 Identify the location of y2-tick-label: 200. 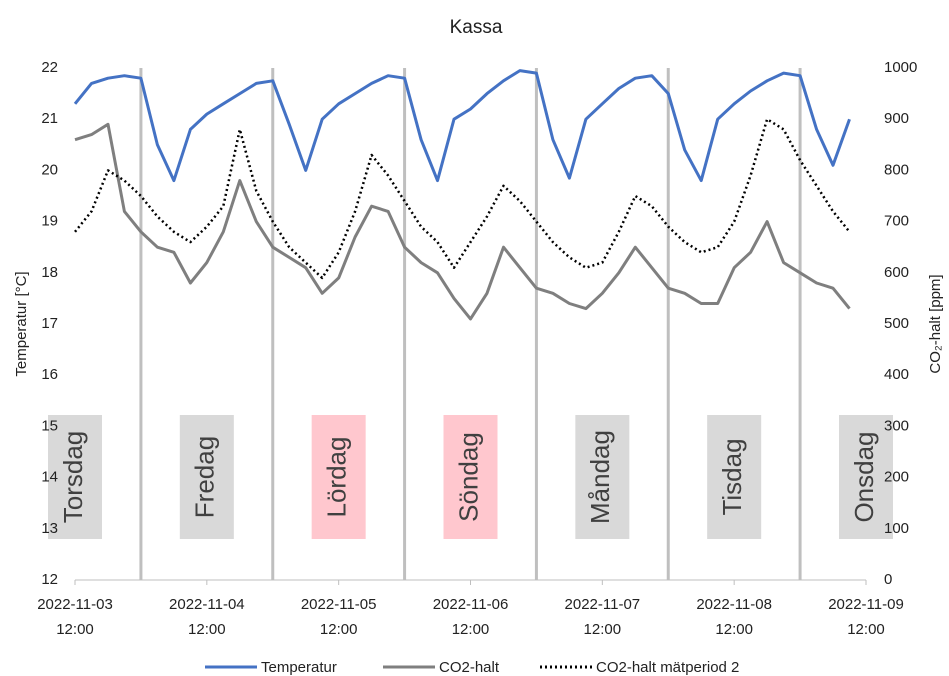
(896, 477).